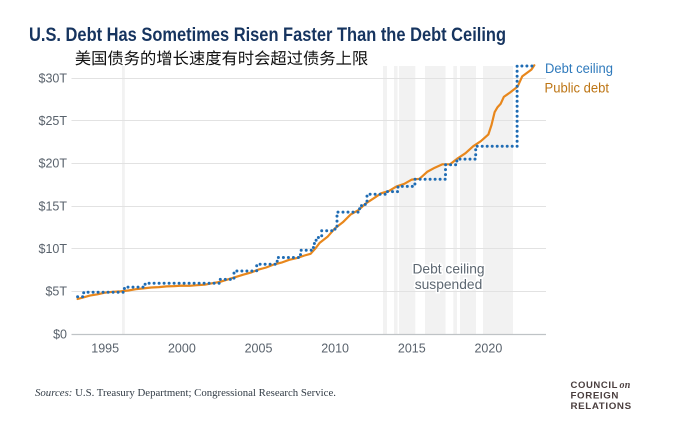 The height and width of the screenshot is (425, 679). What do you see at coordinates (105, 349) in the screenshot?
I see `svg-text: 1995` at bounding box center [105, 349].